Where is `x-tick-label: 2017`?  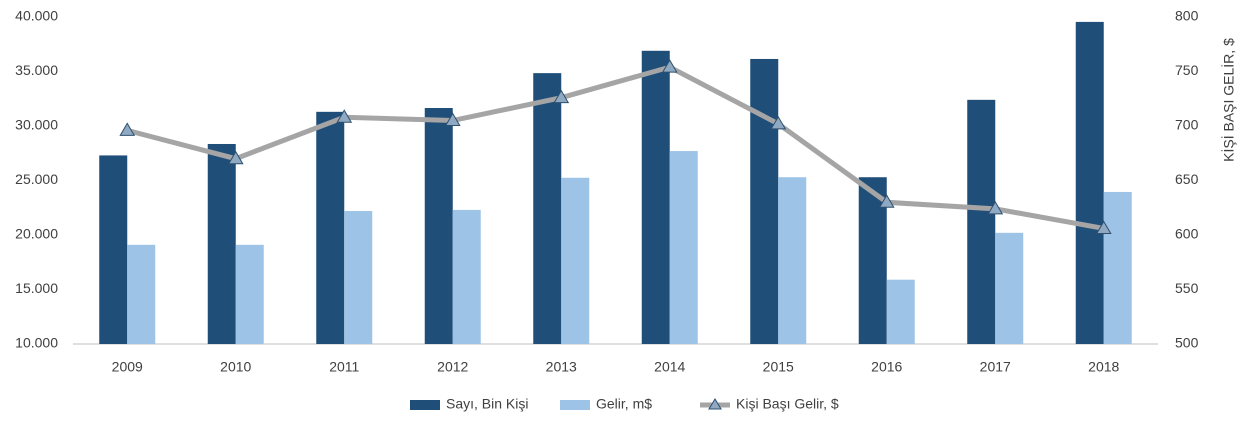 x-tick-label: 2017 is located at coordinates (995, 367).